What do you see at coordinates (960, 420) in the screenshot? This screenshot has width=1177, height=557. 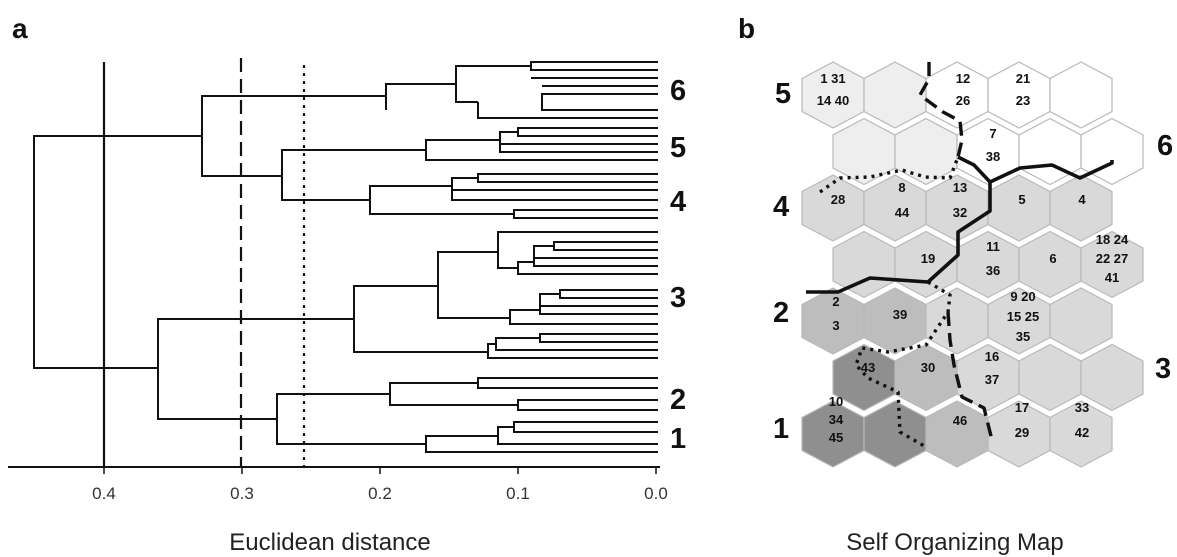 I see `cell-number: 46` at bounding box center [960, 420].